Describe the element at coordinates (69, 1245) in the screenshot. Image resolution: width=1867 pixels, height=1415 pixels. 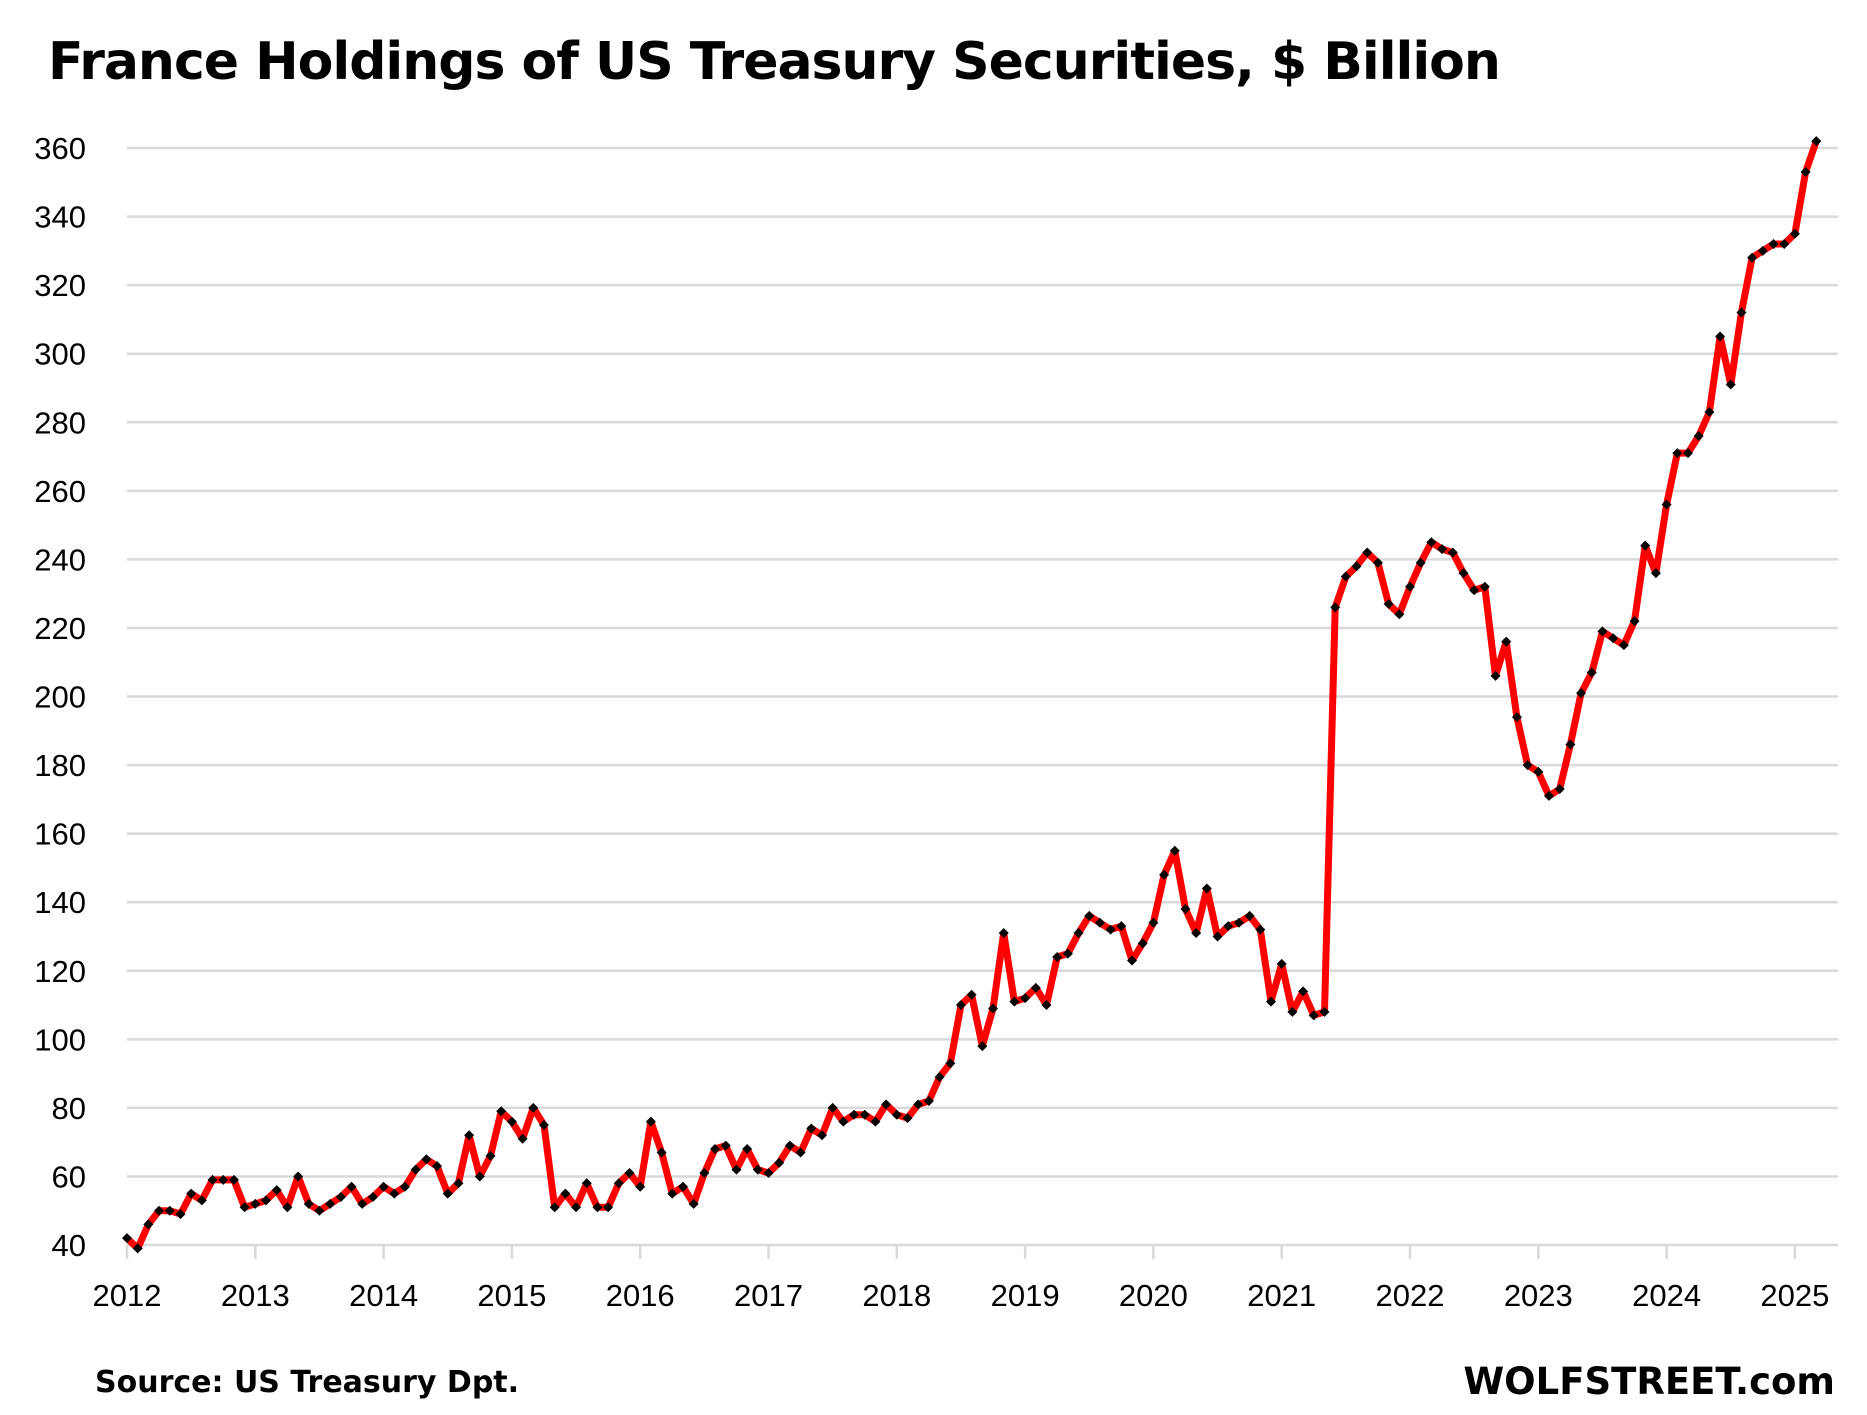
I see `y-tick-label: 40` at that location.